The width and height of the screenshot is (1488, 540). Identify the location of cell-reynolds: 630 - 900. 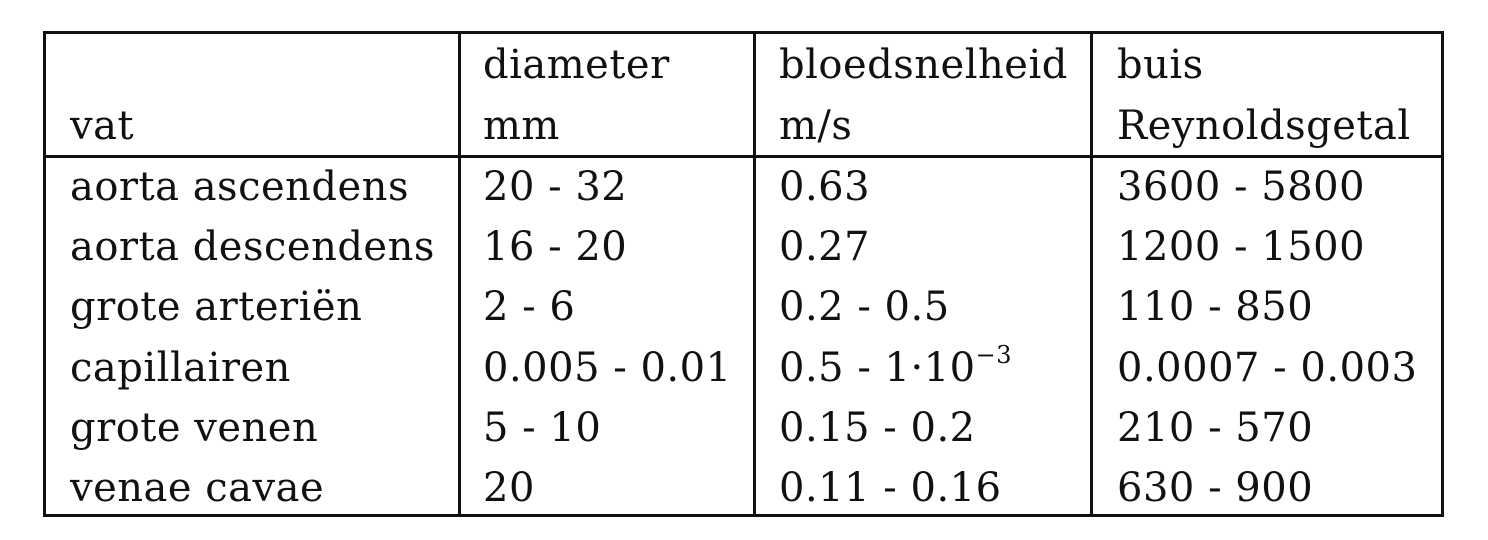
(1215, 488).